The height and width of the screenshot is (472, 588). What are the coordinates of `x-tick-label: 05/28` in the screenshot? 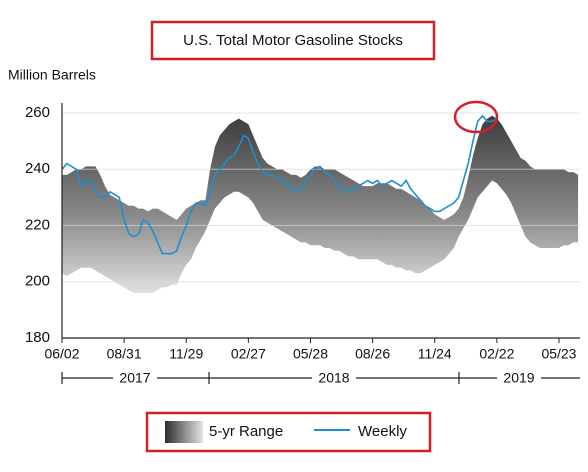 It's located at (310, 354).